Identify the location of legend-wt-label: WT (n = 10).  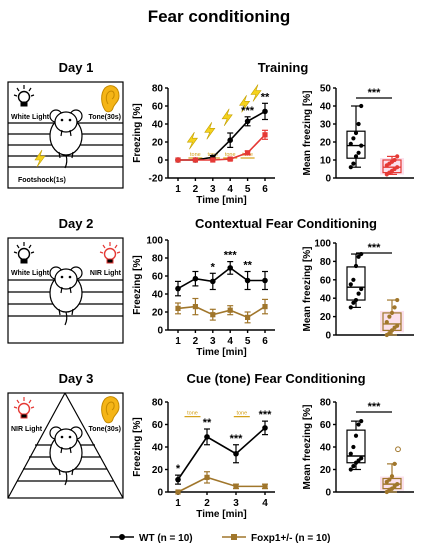
(166, 538).